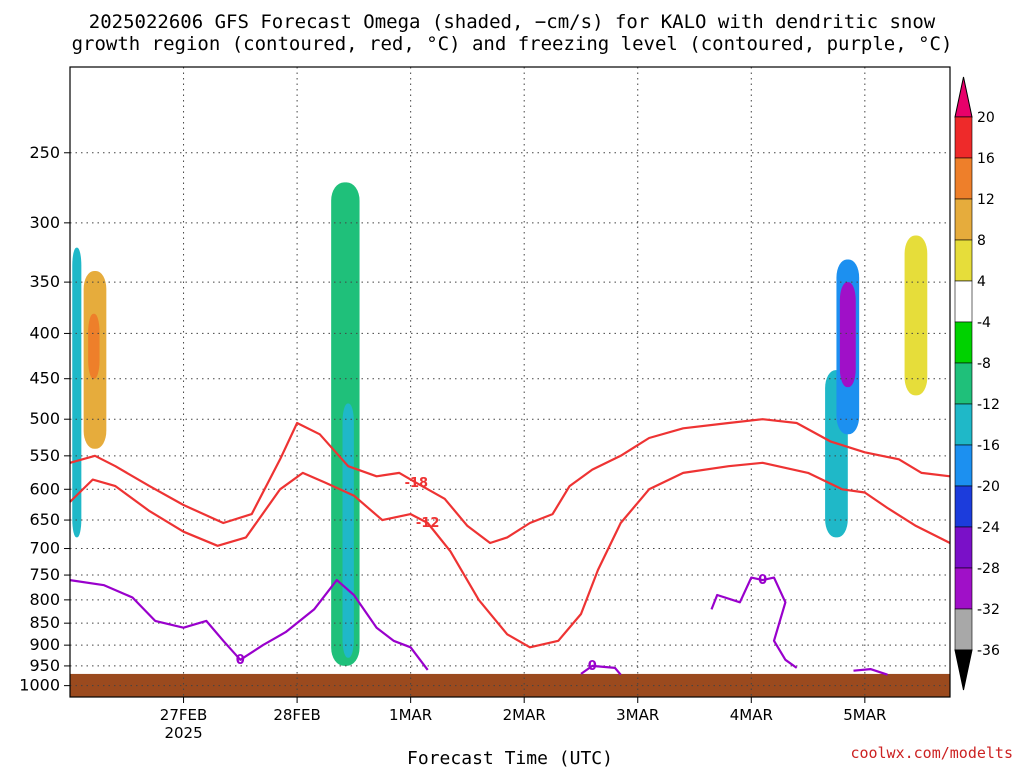  Describe the element at coordinates (931, 753) in the screenshot. I see `credit-text: coolwx.com/modelts` at that location.